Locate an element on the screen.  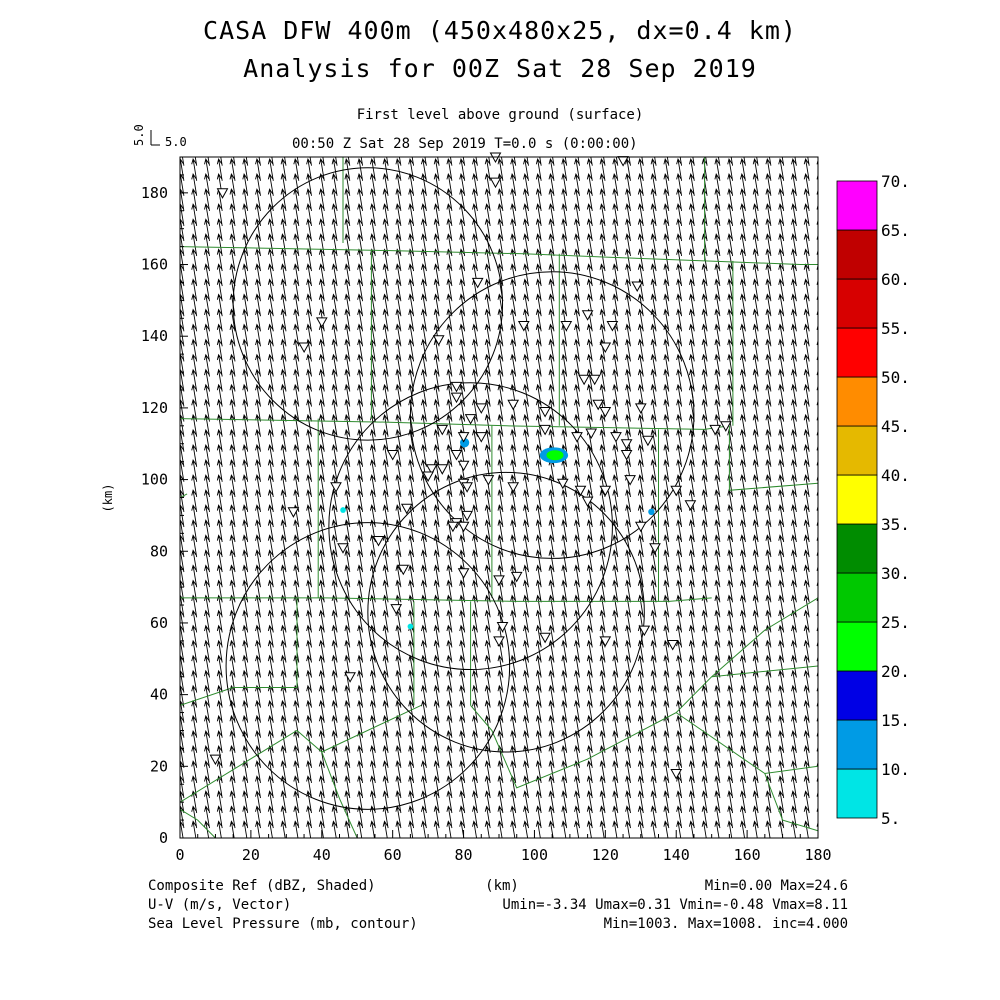
colorbar-label: 40. is located at coordinates (895, 475).